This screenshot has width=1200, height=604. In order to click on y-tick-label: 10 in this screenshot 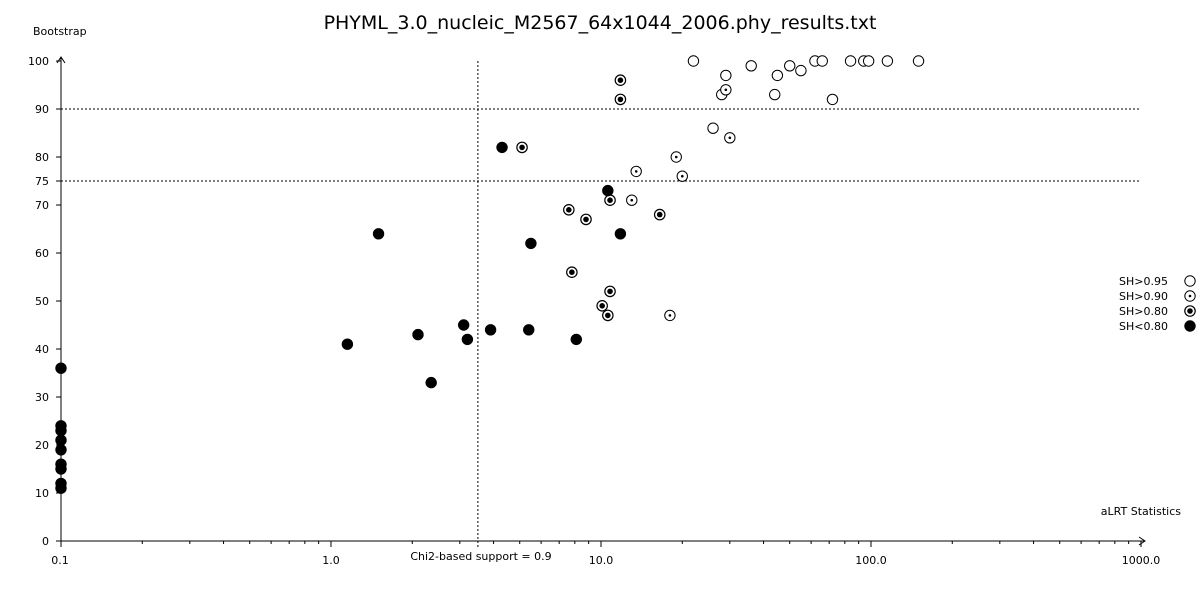, I will do `click(42, 493)`.